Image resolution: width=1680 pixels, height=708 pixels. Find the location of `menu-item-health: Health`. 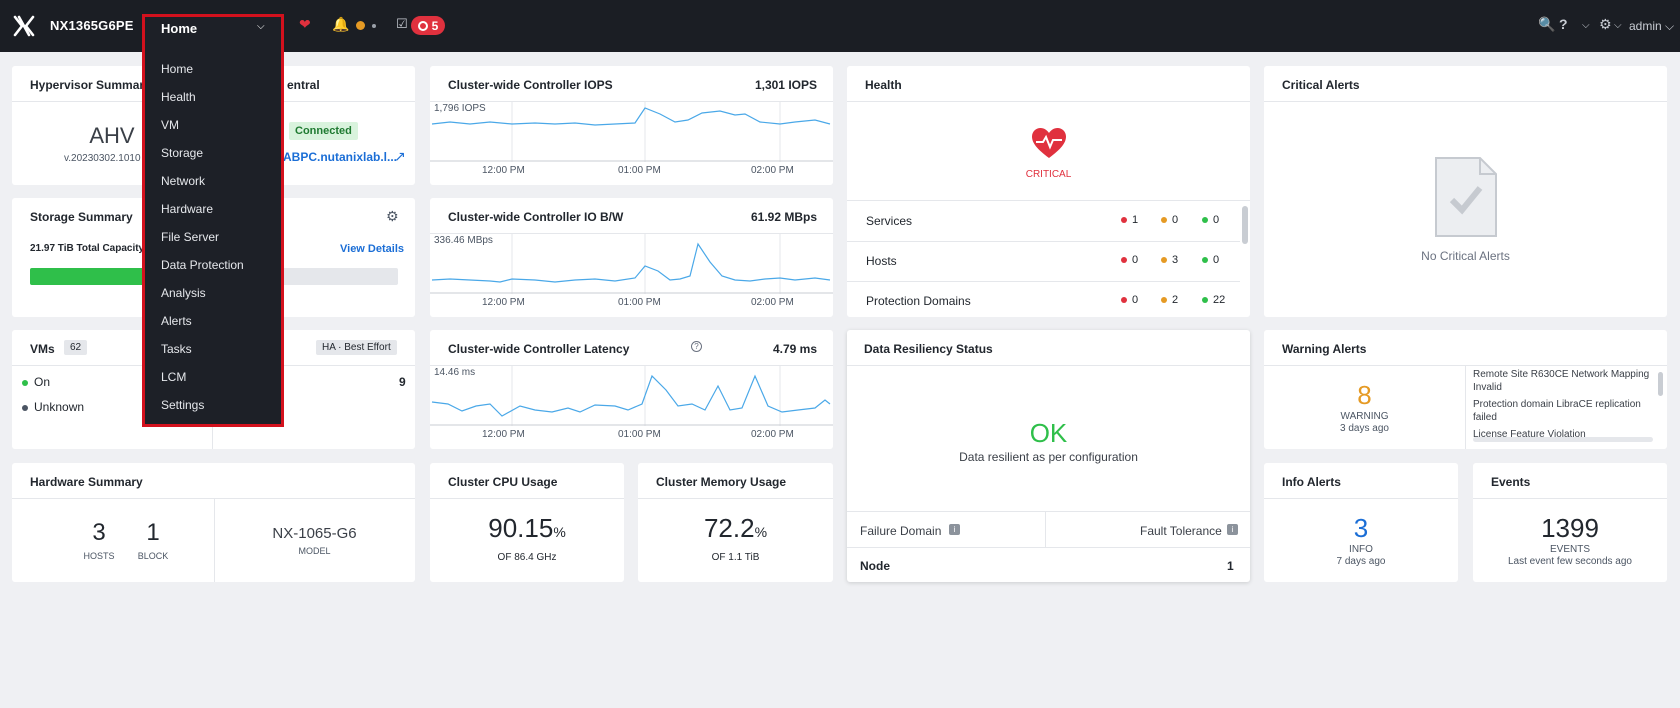

menu-item-health: Health is located at coordinates (178, 97).